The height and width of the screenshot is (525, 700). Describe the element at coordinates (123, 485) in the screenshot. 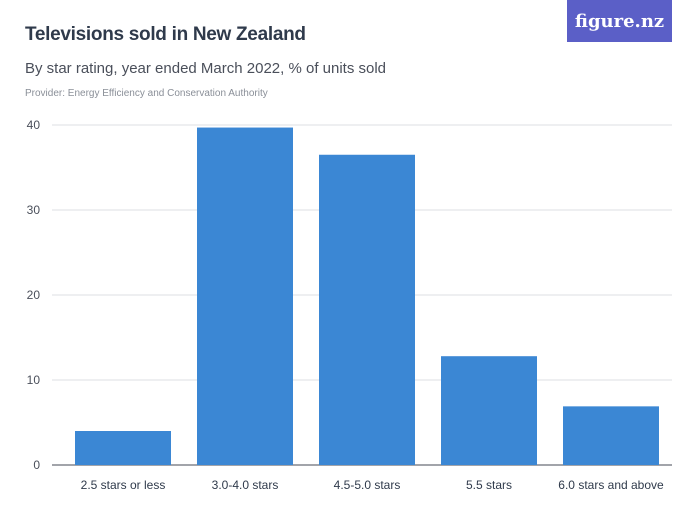

I see `x-category-label: 2.5 stars or less` at that location.